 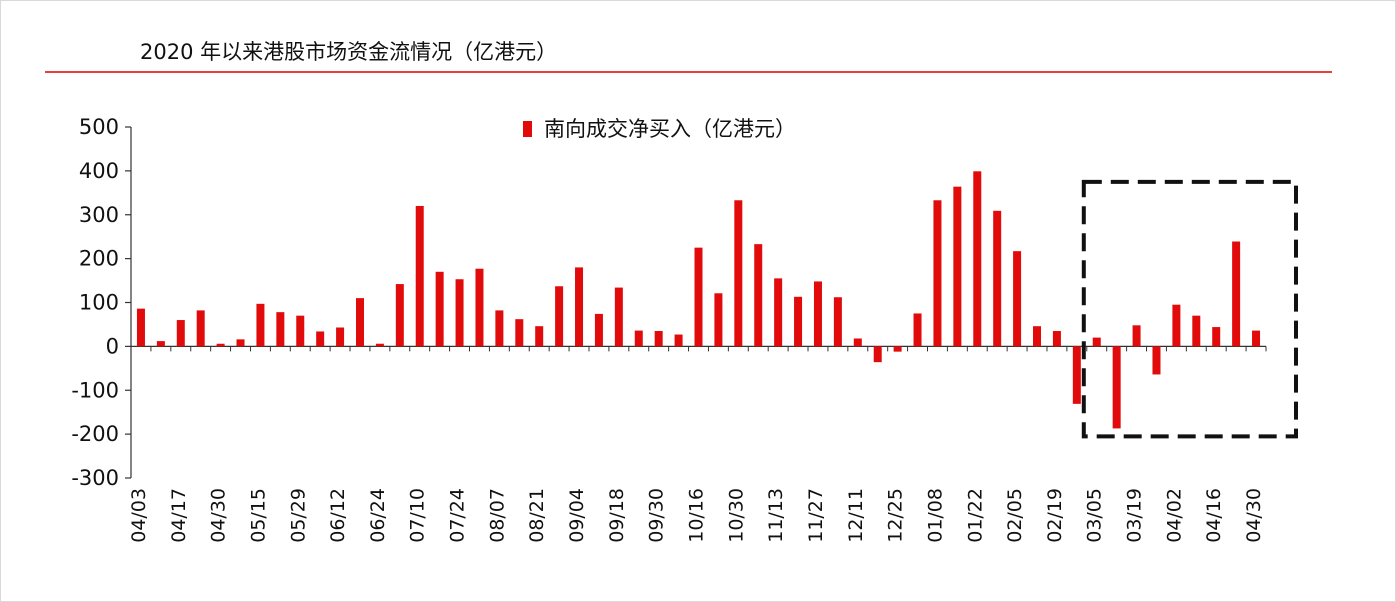 I want to click on x-tick-label: 05/29, so click(x=298, y=515).